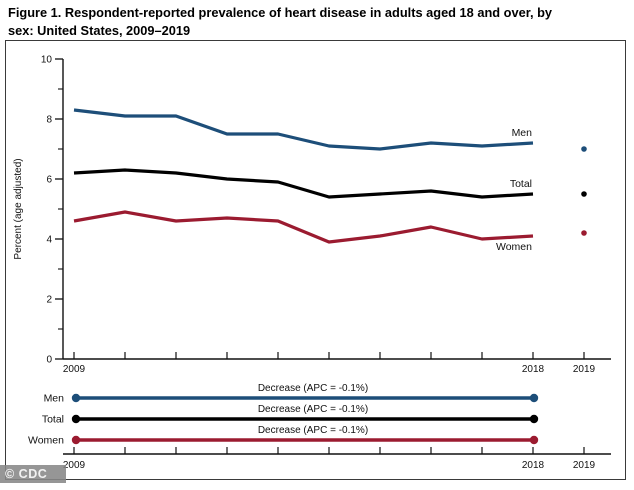 The width and height of the screenshot is (634, 490). I want to click on y-tick-label: 4, so click(49, 240).